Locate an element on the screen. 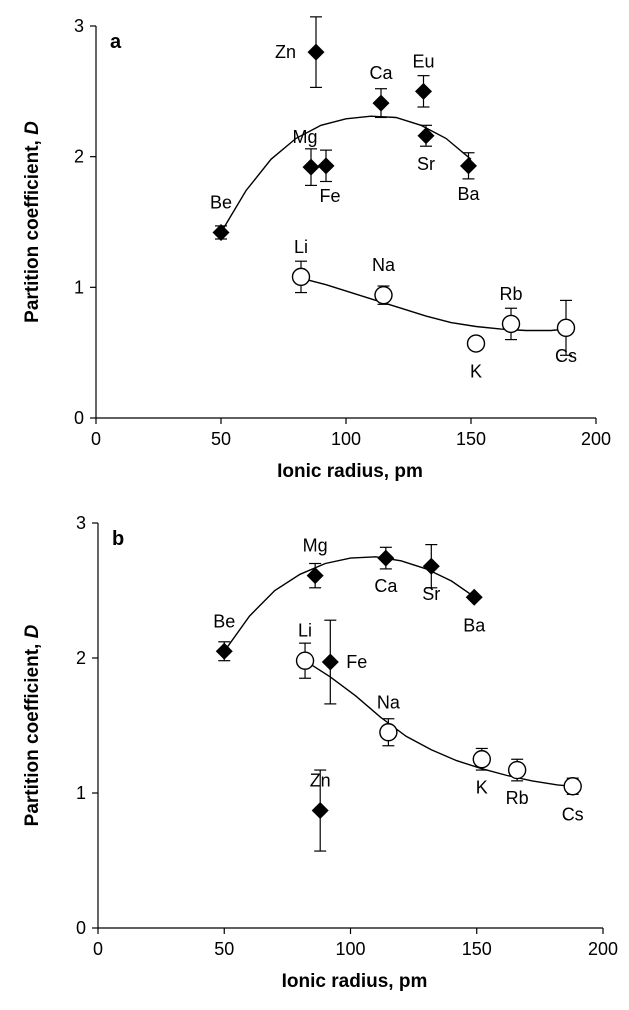  data-label-Eu: Eu is located at coordinates (423, 61).